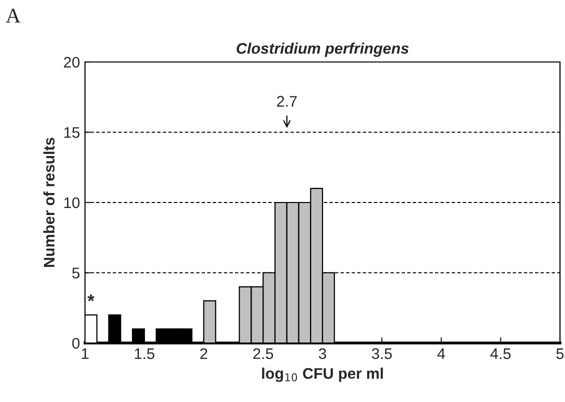 This screenshot has width=565, height=402. What do you see at coordinates (500, 354) in the screenshot?
I see `x-tick-label: 4.5` at bounding box center [500, 354].